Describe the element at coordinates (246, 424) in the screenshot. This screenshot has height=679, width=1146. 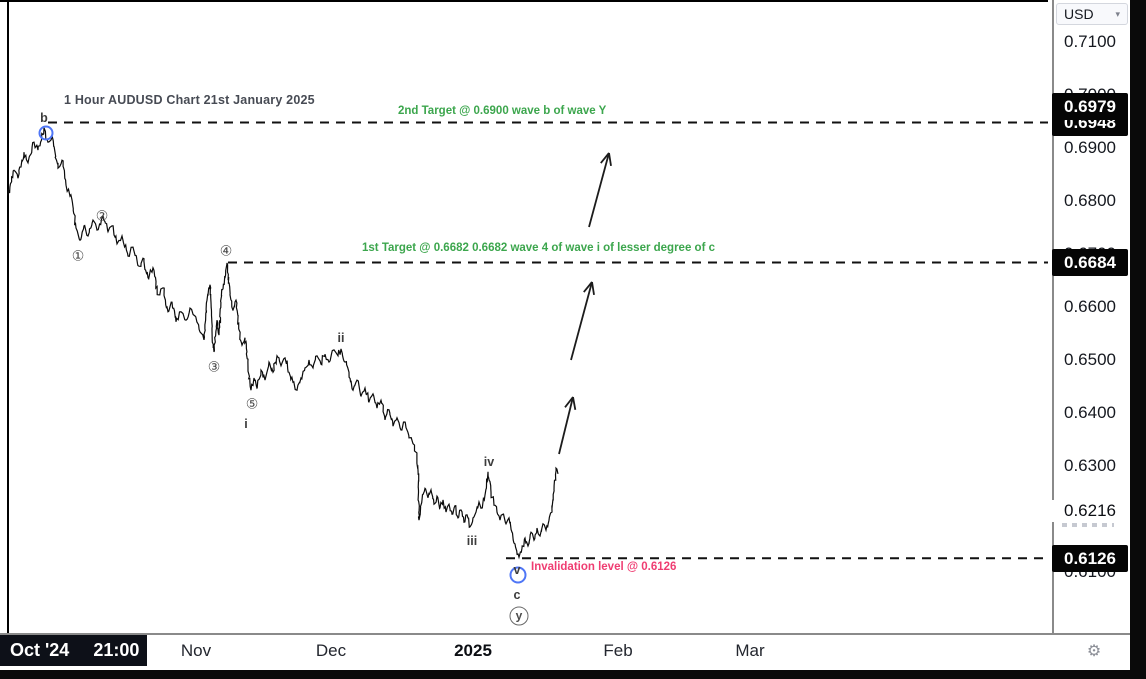
I see `wave-label-i: i` at that location.